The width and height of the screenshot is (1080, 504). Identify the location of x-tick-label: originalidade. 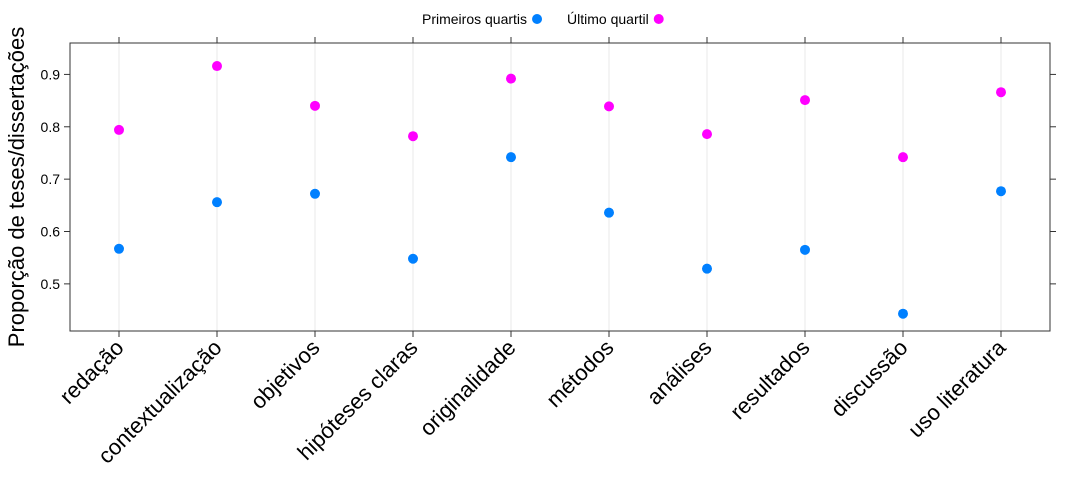
(468, 388).